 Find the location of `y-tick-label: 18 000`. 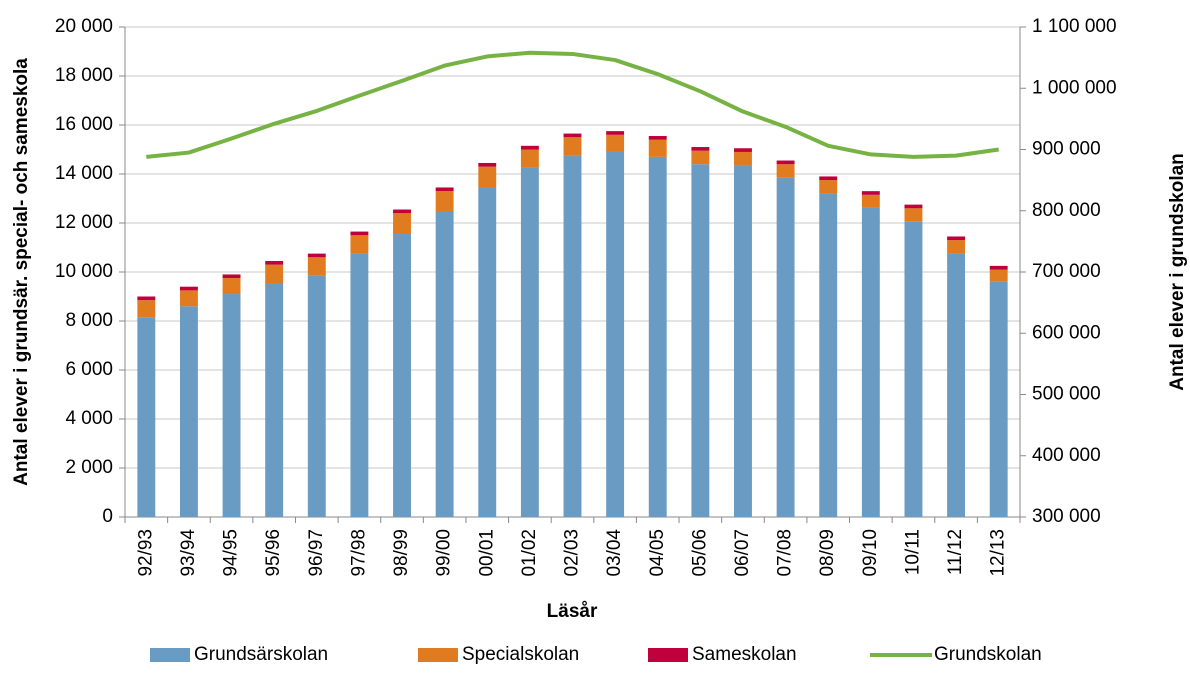

y-tick-label: 18 000 is located at coordinates (84, 75).